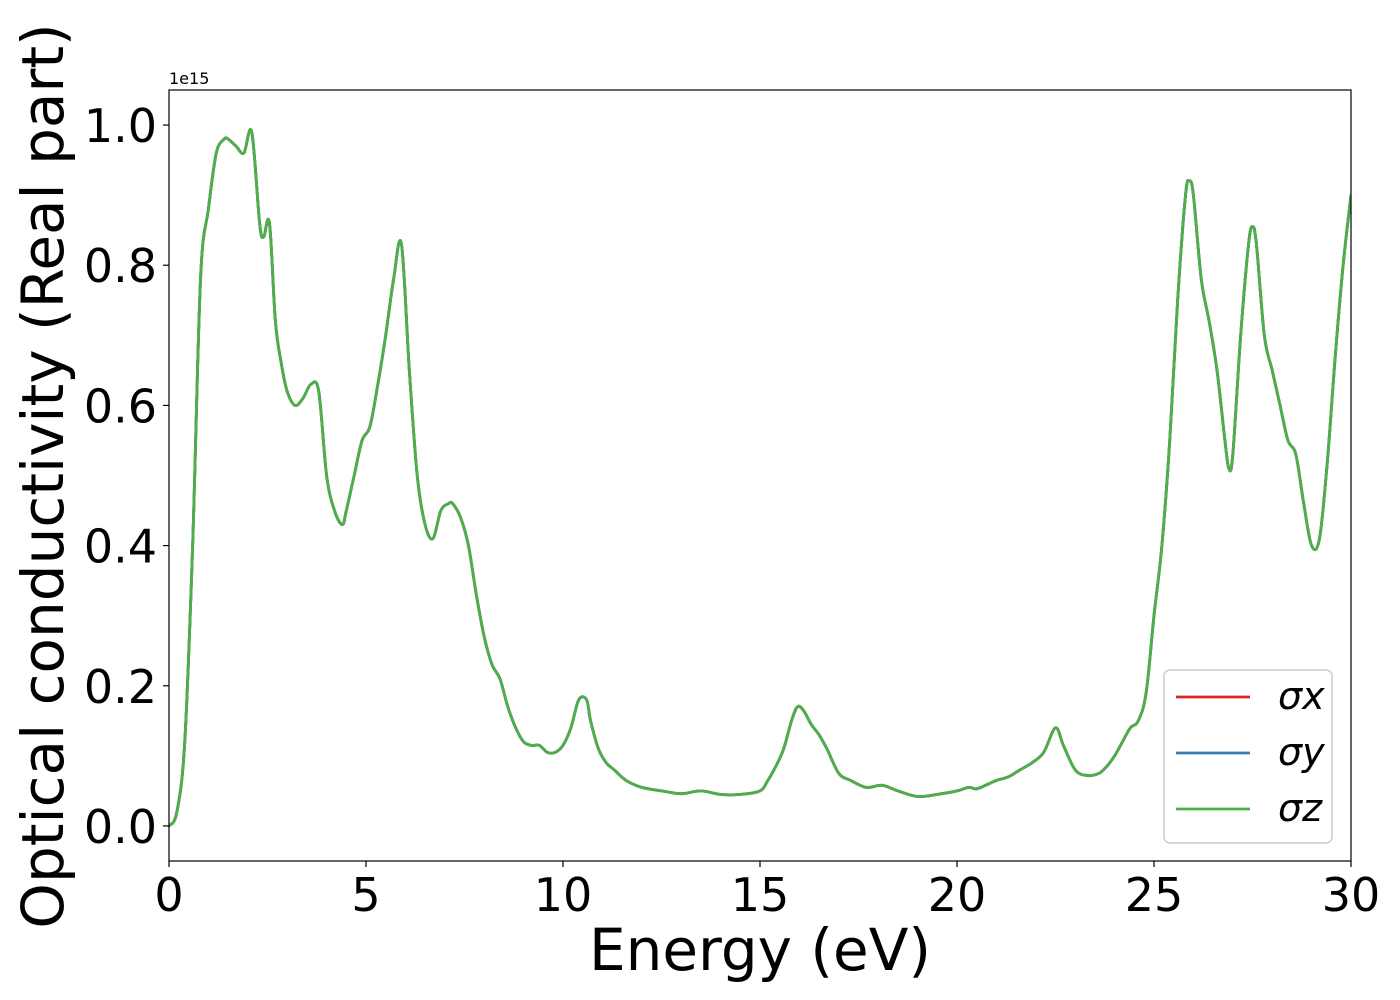  I want to click on x-axis-label: Energy (eV), so click(760, 950).